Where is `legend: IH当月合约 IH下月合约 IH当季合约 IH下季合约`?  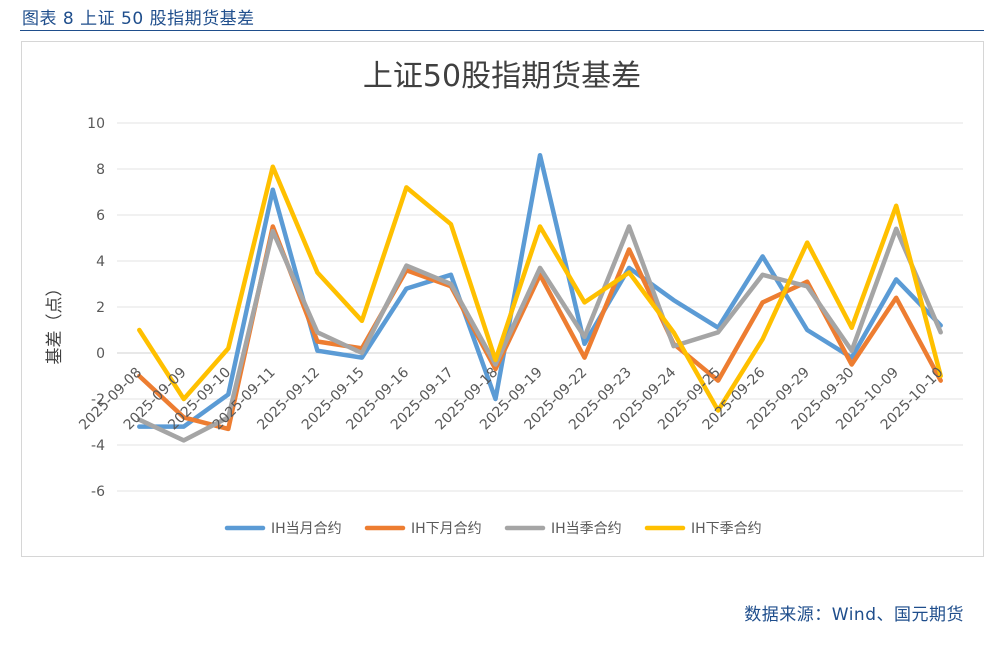
legend: IH当月合约 IH下月合约 IH当季合约 IH下季合约 is located at coordinates (493, 529).